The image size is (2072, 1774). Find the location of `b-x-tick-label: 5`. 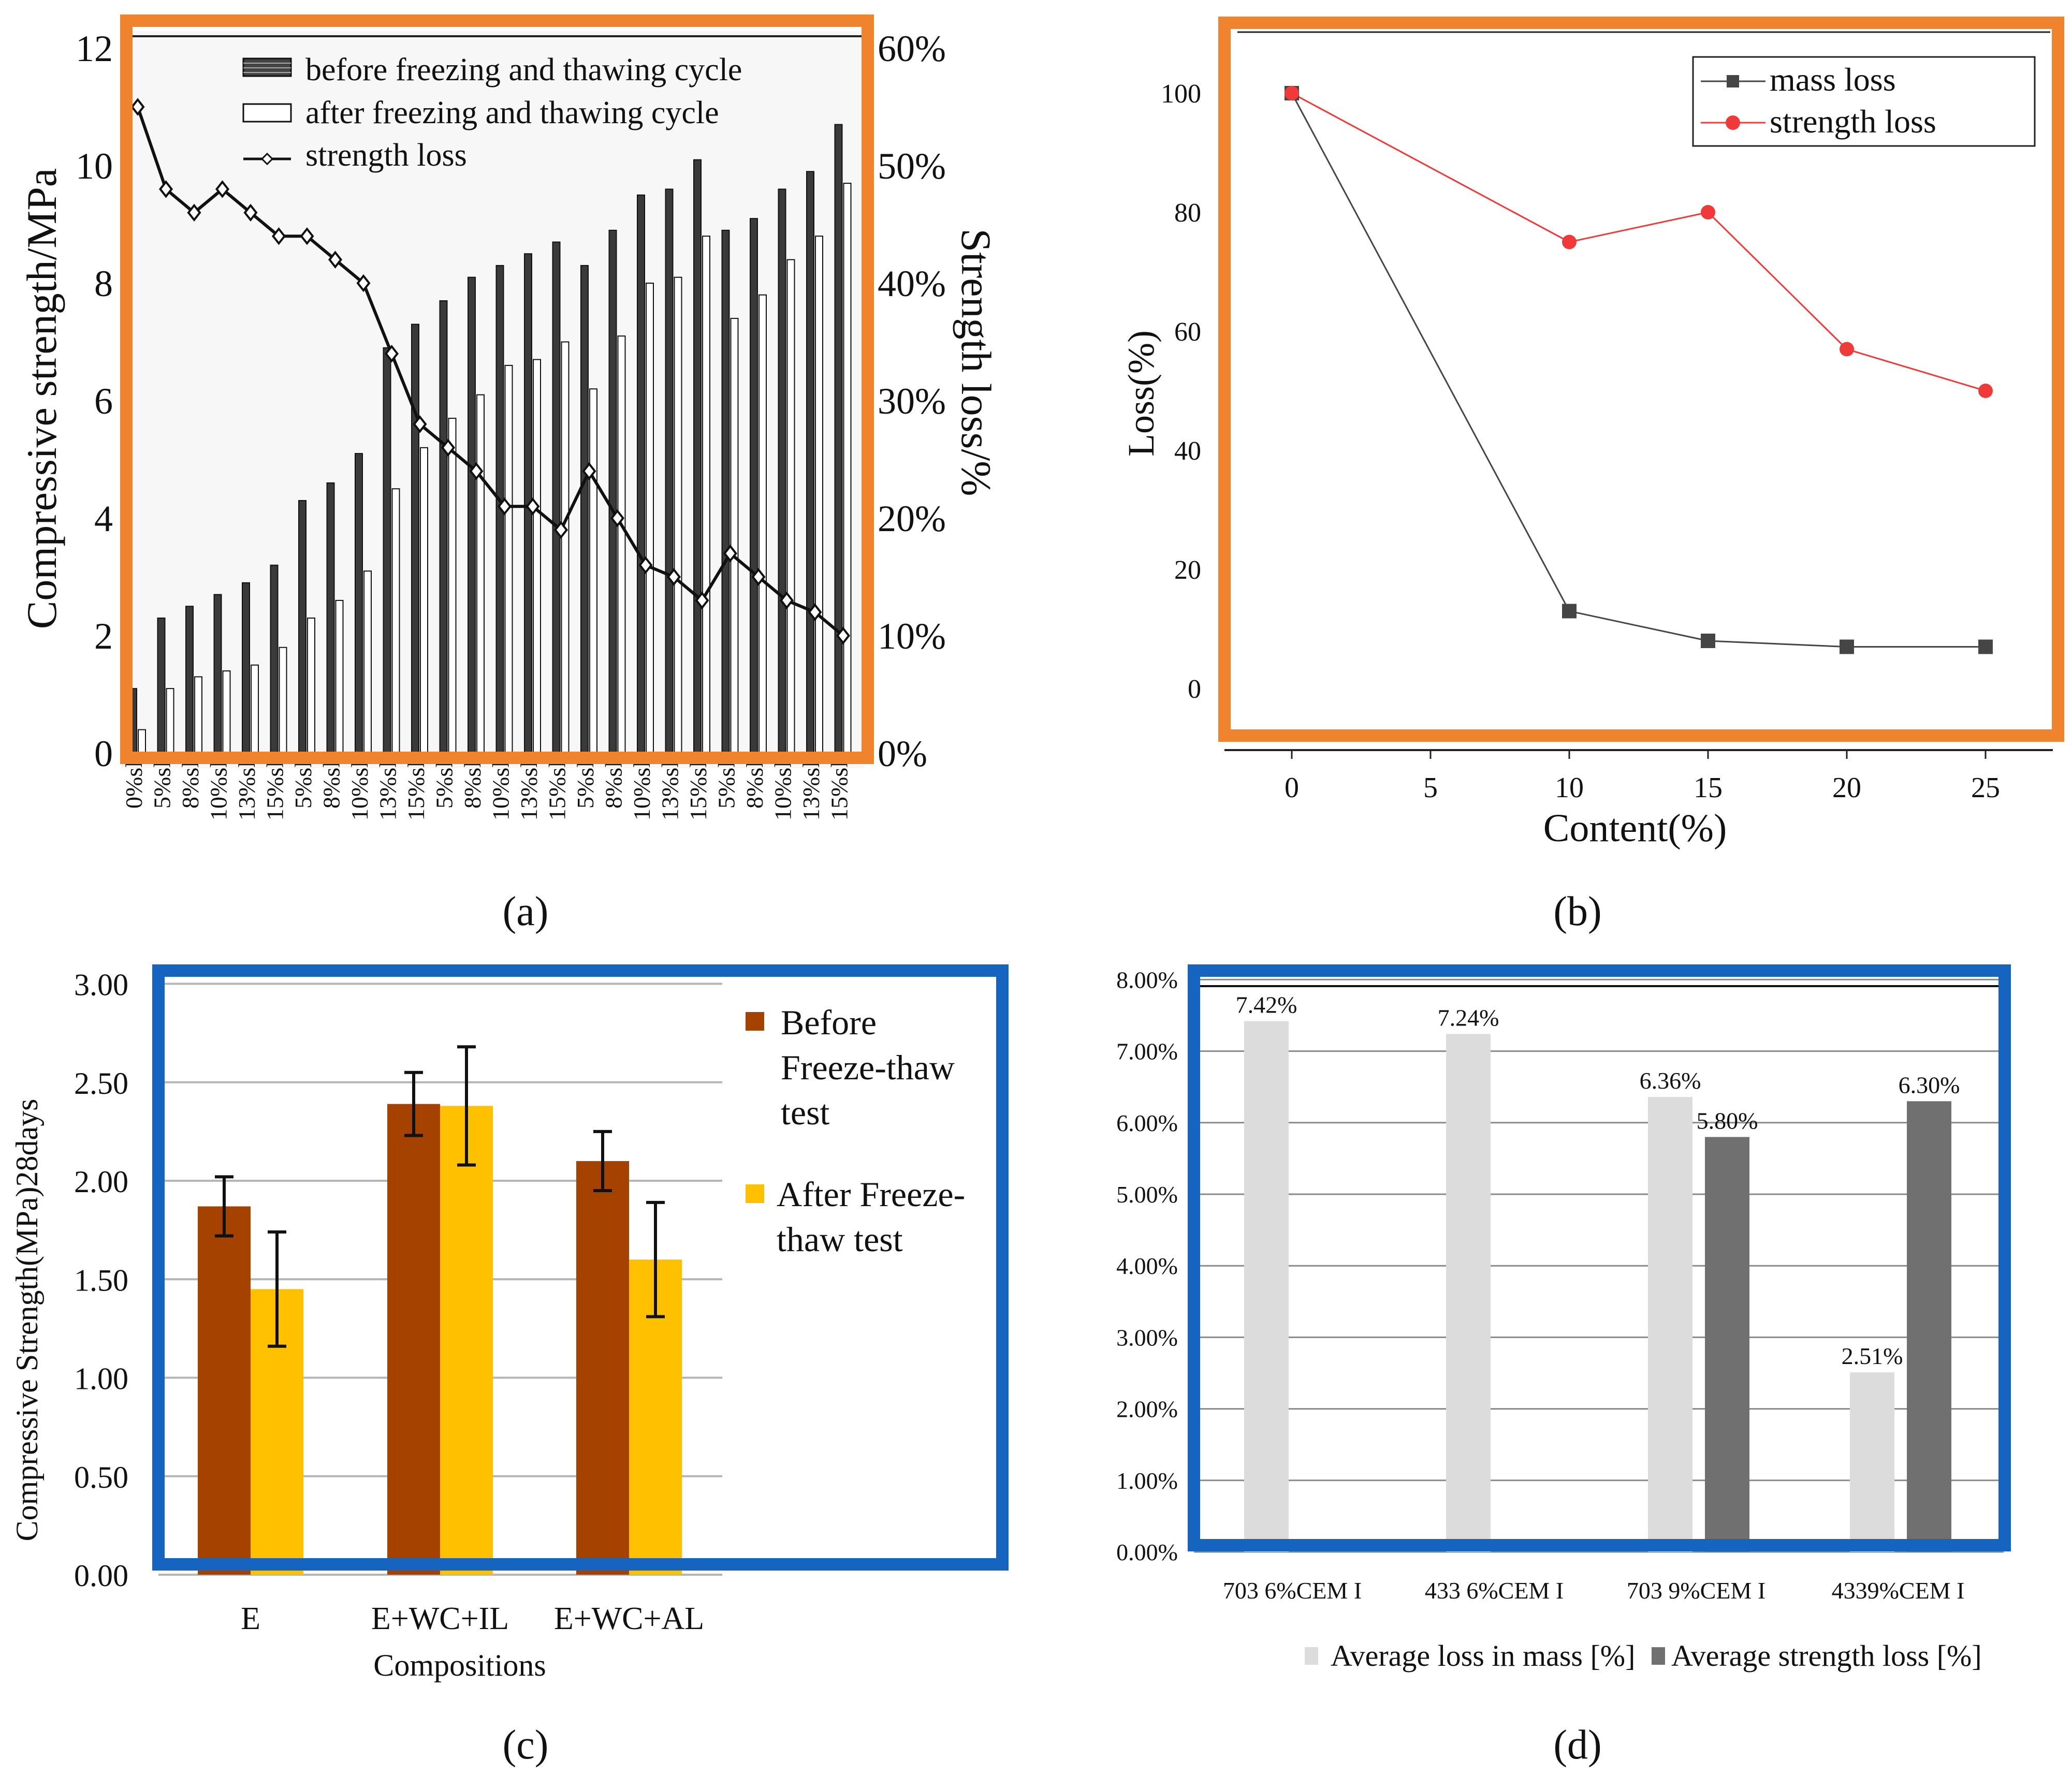

b-x-tick-label: 5 is located at coordinates (1431, 788).